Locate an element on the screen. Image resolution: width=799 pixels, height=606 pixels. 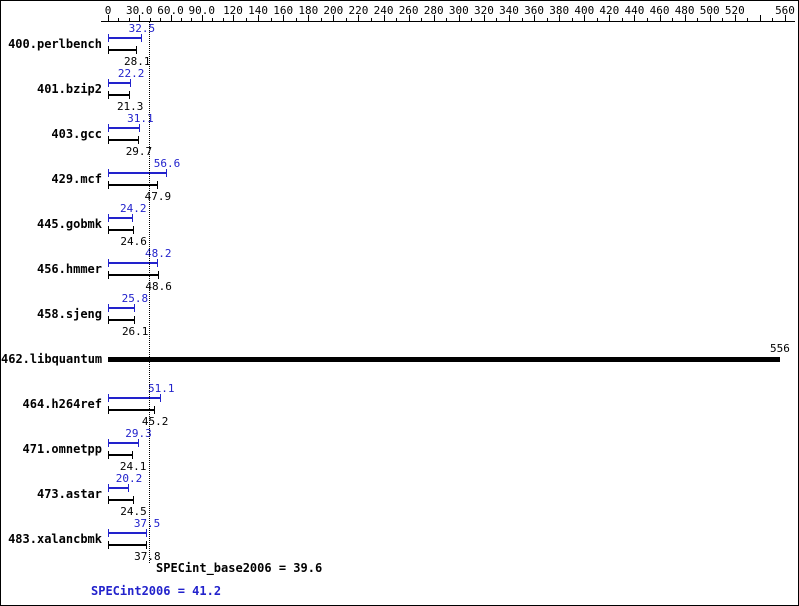
axis-tick-label: 120 is located at coordinates (233, 10).